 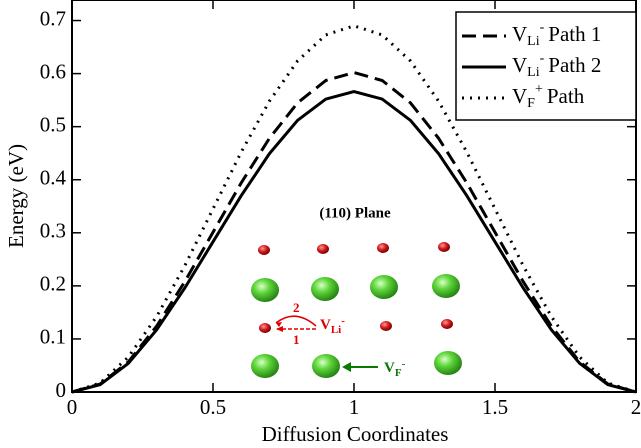 What do you see at coordinates (213, 407) in the screenshot?
I see `x-tick-label: 0.5` at bounding box center [213, 407].